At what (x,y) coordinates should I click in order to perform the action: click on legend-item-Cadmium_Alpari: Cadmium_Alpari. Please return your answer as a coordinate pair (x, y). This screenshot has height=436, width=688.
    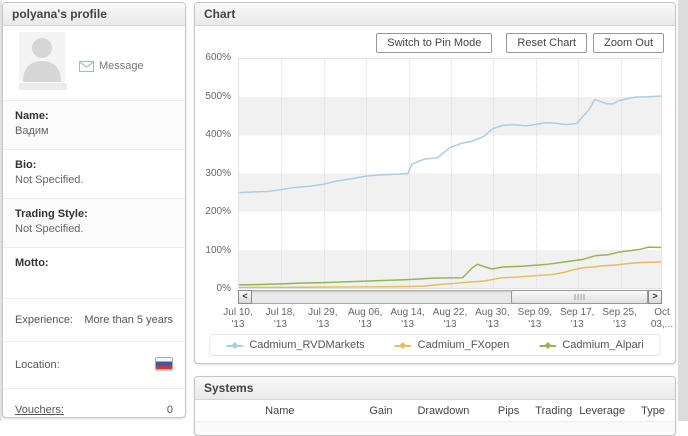
    Looking at the image, I should click on (591, 345).